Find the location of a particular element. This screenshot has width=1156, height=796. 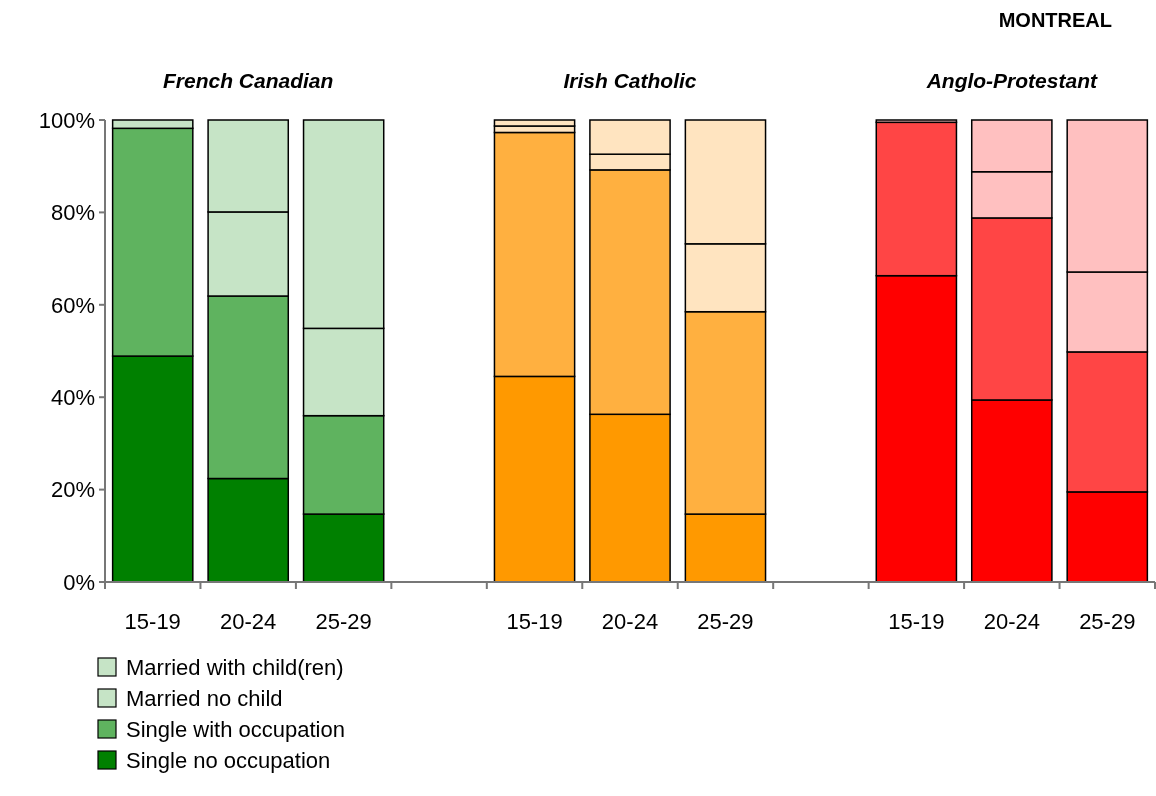

legend-label: Married with child(ren) is located at coordinates (235, 667).